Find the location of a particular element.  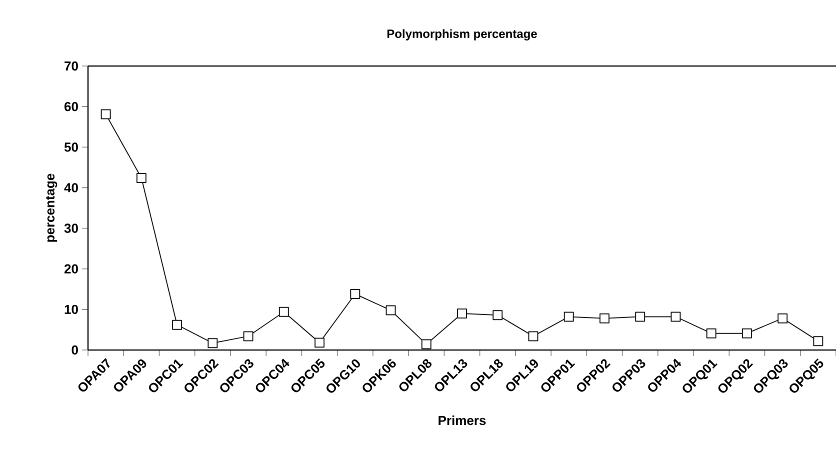

x-axis-title: Primers is located at coordinates (462, 421).